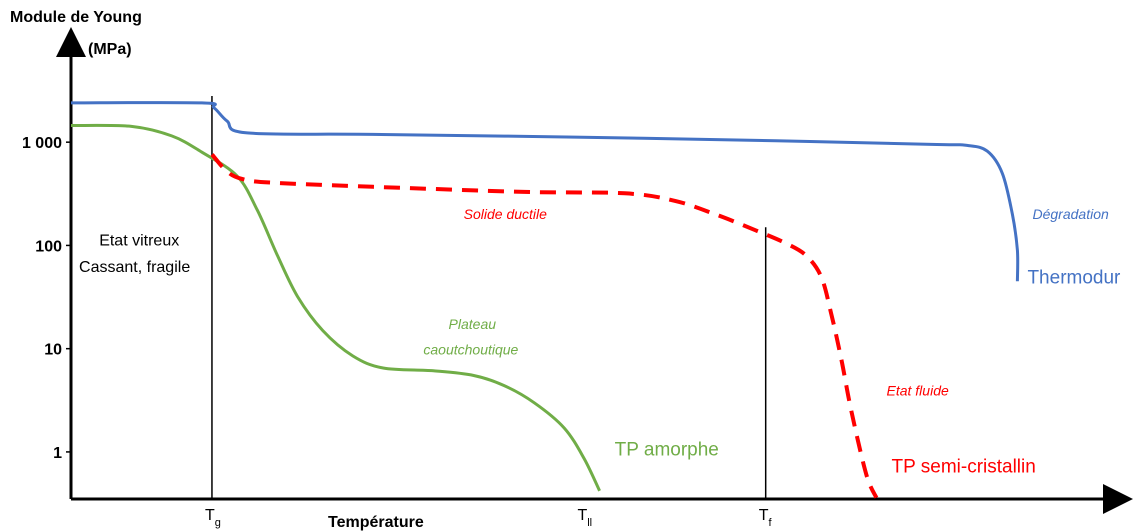 The width and height of the screenshot is (1141, 532). Describe the element at coordinates (1070, 214) in the screenshot. I see `annotation-degradation: Dégradation` at that location.